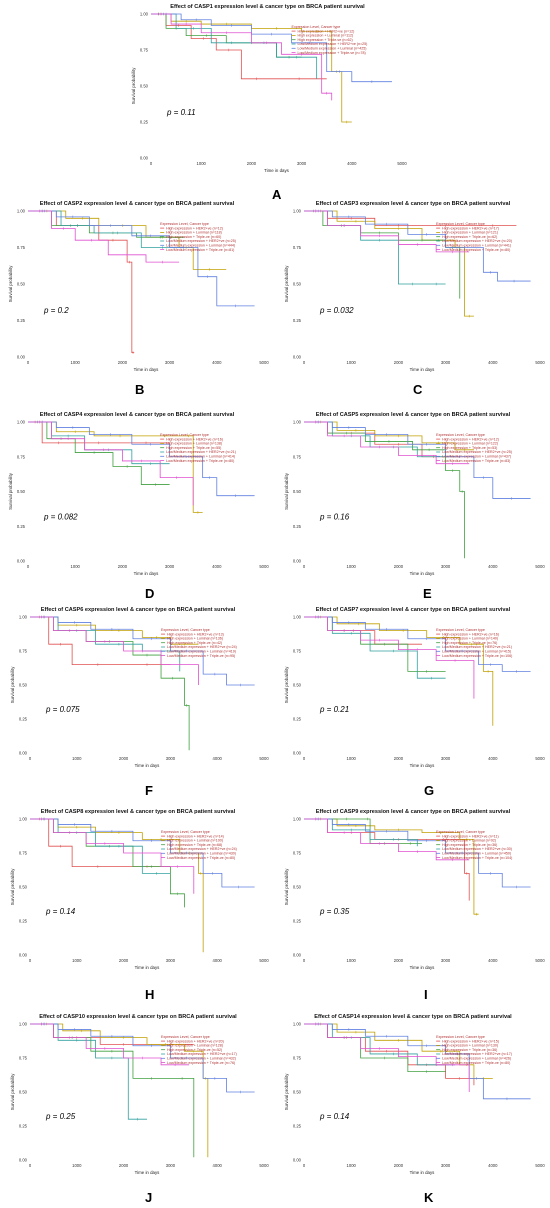 Image resolution: width=550 pixels, height=1208 pixels. What do you see at coordinates (304, 960) in the screenshot?
I see `x-tick-label: 0` at bounding box center [304, 960].